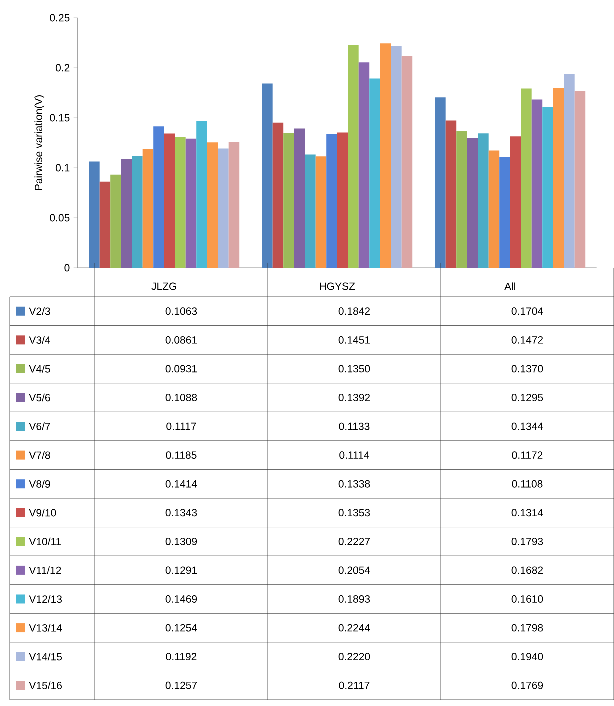  Describe the element at coordinates (181, 570) in the screenshot. I see `data-label: 0.1291` at that location.